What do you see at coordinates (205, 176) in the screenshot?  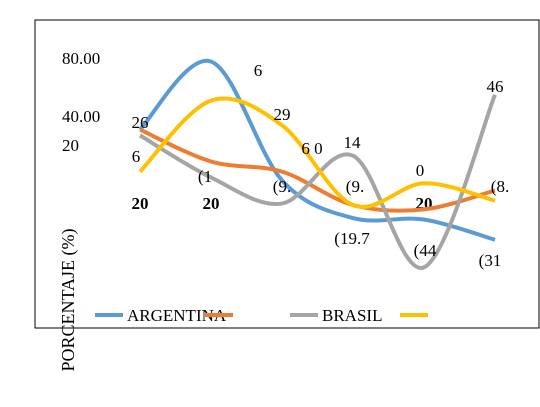 I see `data-label: (1` at bounding box center [205, 176].